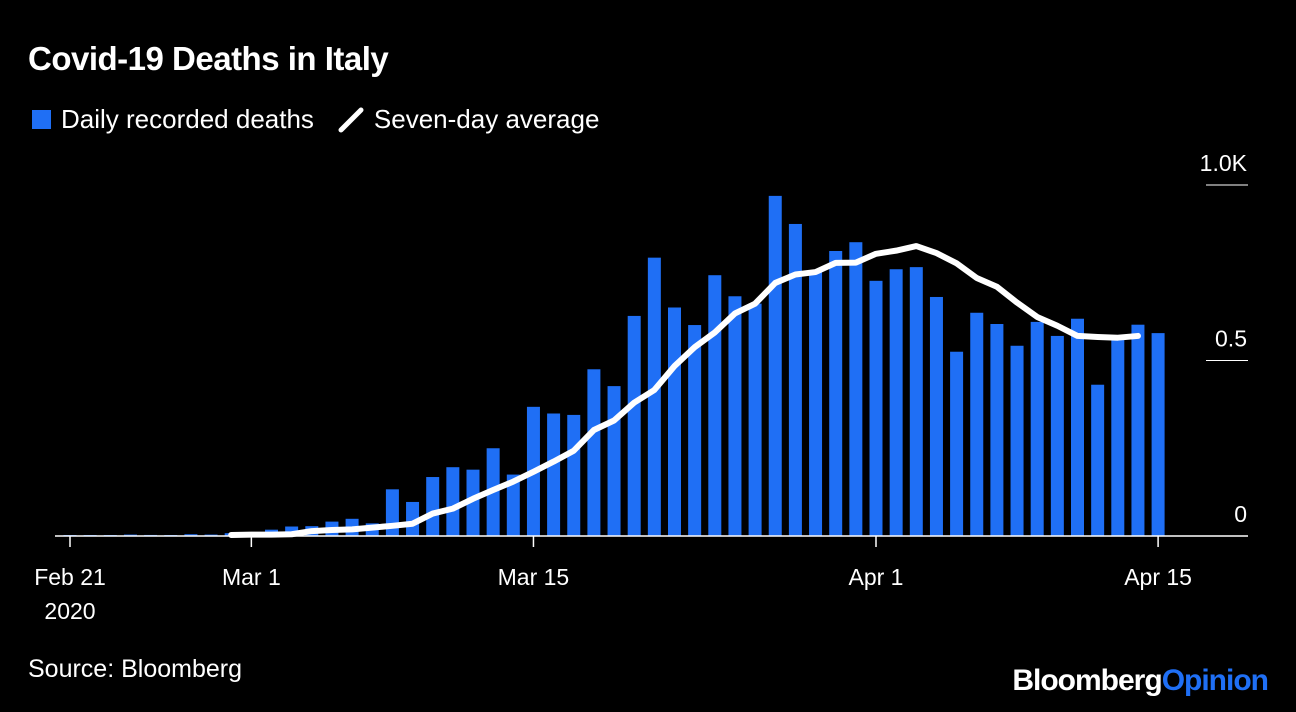  Describe the element at coordinates (315, 119) in the screenshot. I see `legend: Daily recorded deaths Seven-day average` at that location.